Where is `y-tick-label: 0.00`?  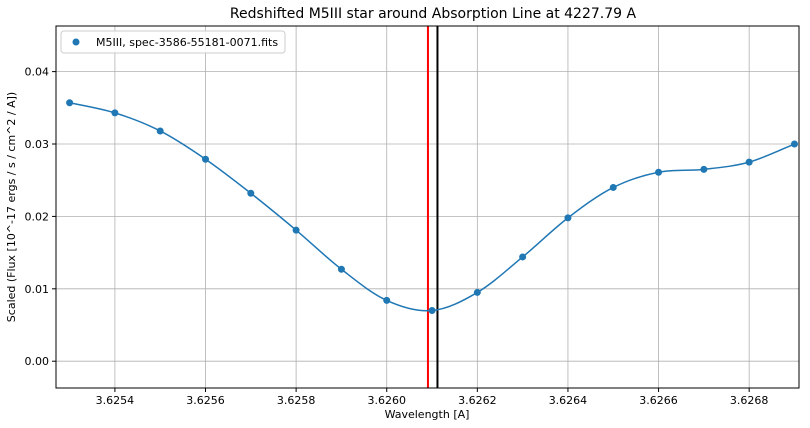
y-tick-label: 0.00 is located at coordinates (37, 361).